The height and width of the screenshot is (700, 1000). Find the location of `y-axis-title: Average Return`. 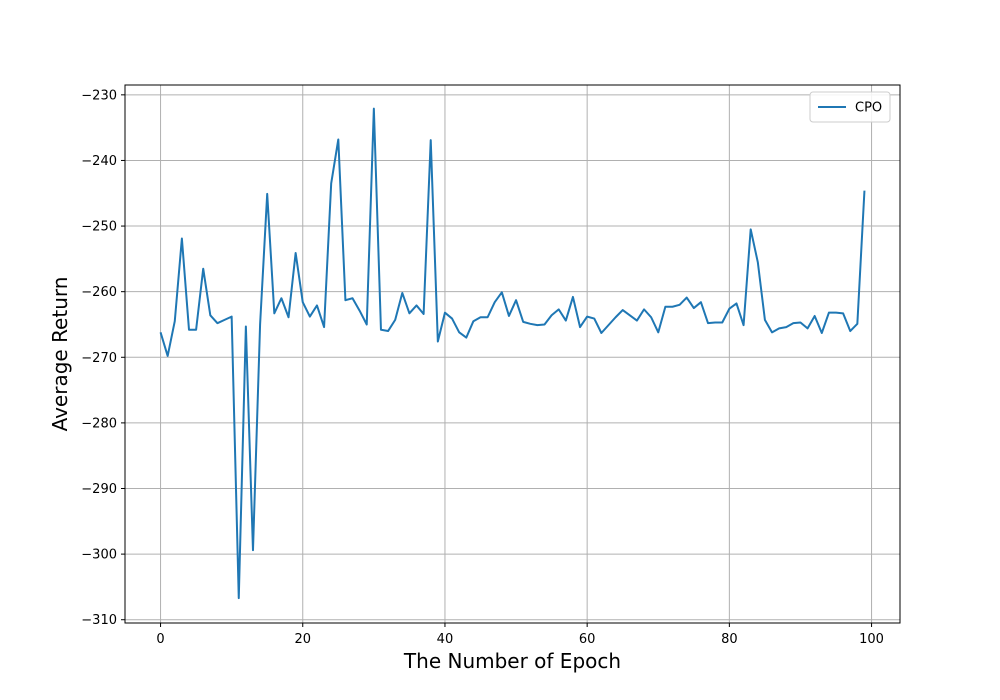

y-axis-title: Average Return is located at coordinates (60, 354).